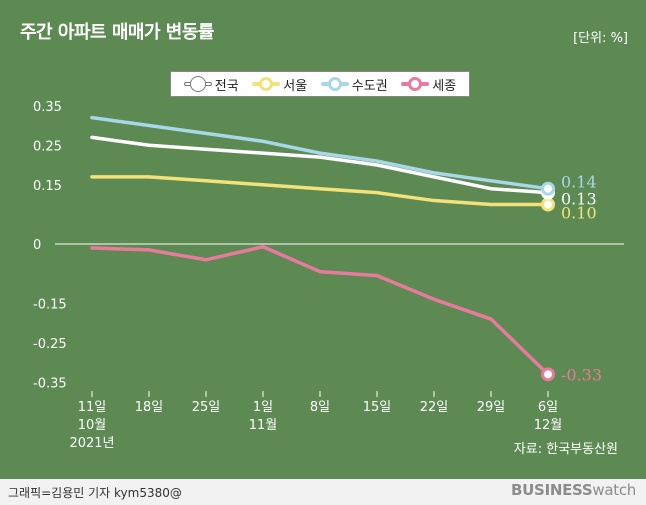 Image resolution: width=646 pixels, height=505 pixels. I want to click on legend-label-sejong: 세종, so click(444, 86).